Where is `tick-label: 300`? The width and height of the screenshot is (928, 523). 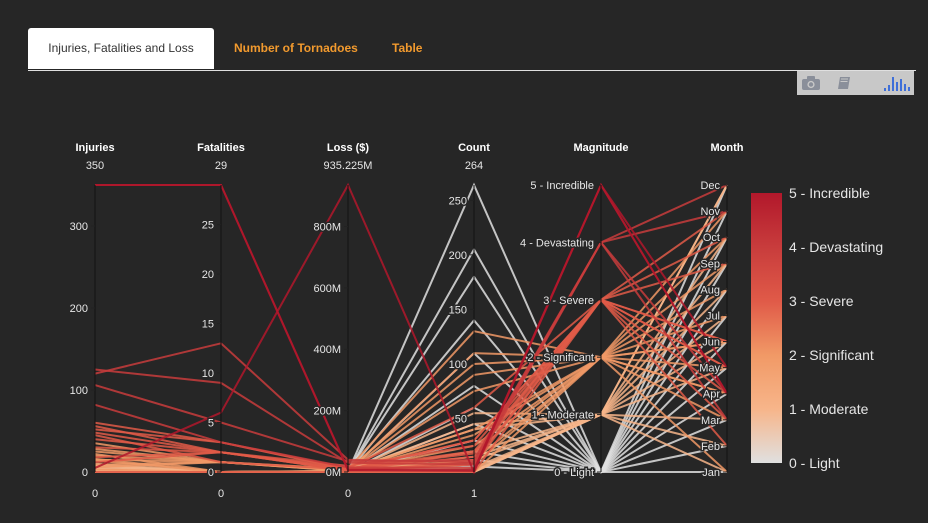 tick-label: 300 is located at coordinates (79, 227).